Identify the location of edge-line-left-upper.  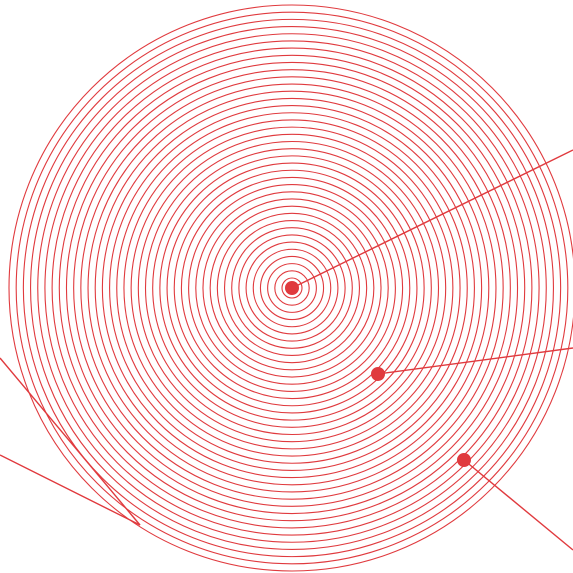
(70, 441).